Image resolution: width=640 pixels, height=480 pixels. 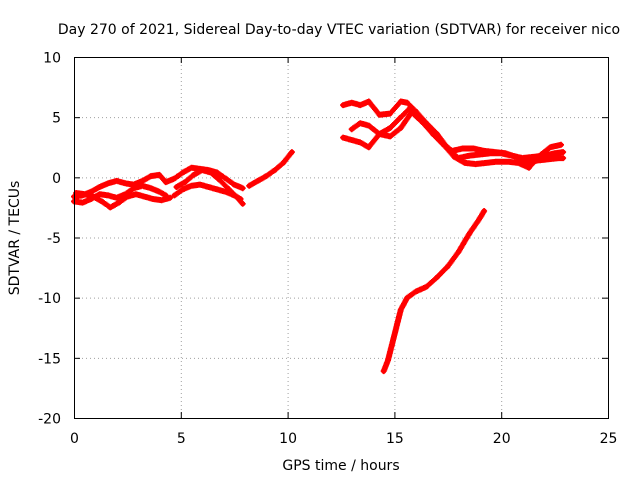 I want to click on x-tick-label: 20, so click(x=502, y=439).